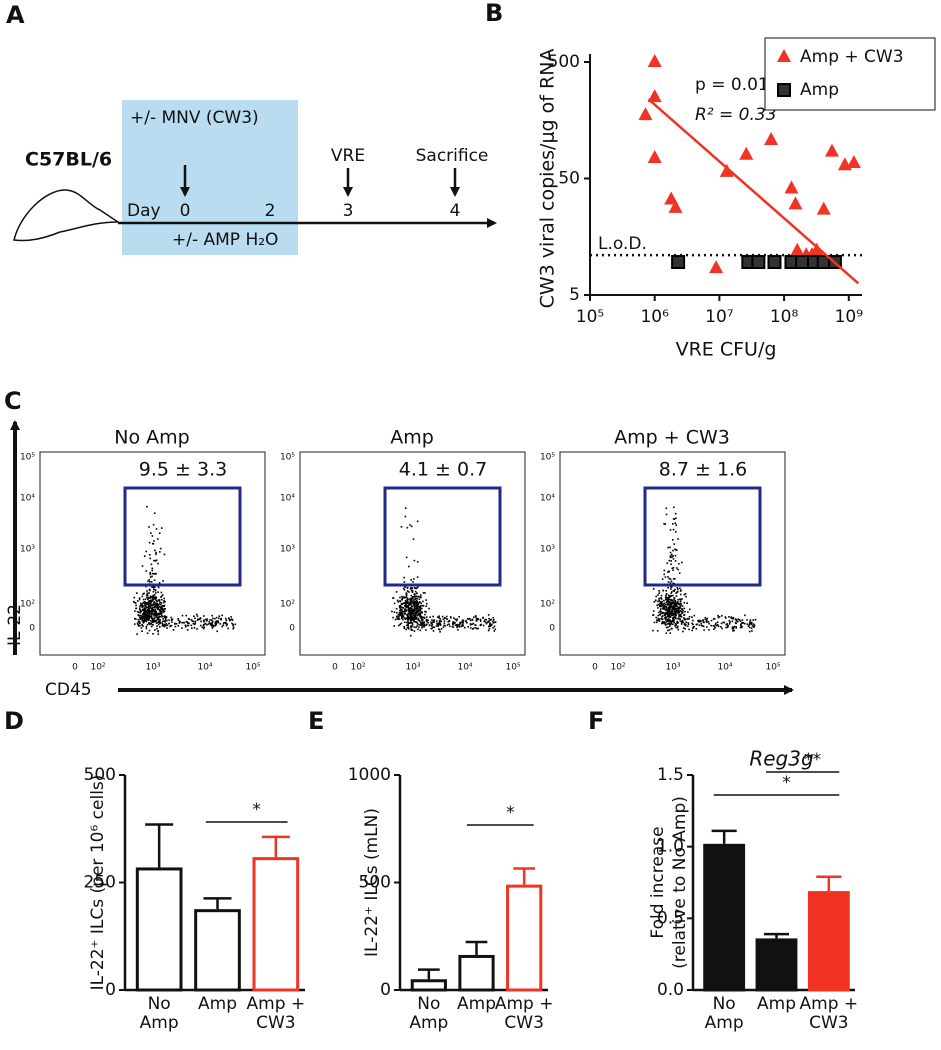  Describe the element at coordinates (703, 470) in the screenshot. I see `gate-value: 8.7 ± 1.6` at that location.